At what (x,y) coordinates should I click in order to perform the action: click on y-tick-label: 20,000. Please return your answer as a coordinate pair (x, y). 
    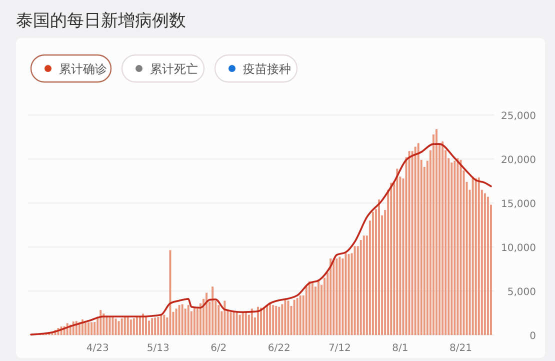
    Looking at the image, I should click on (518, 160).